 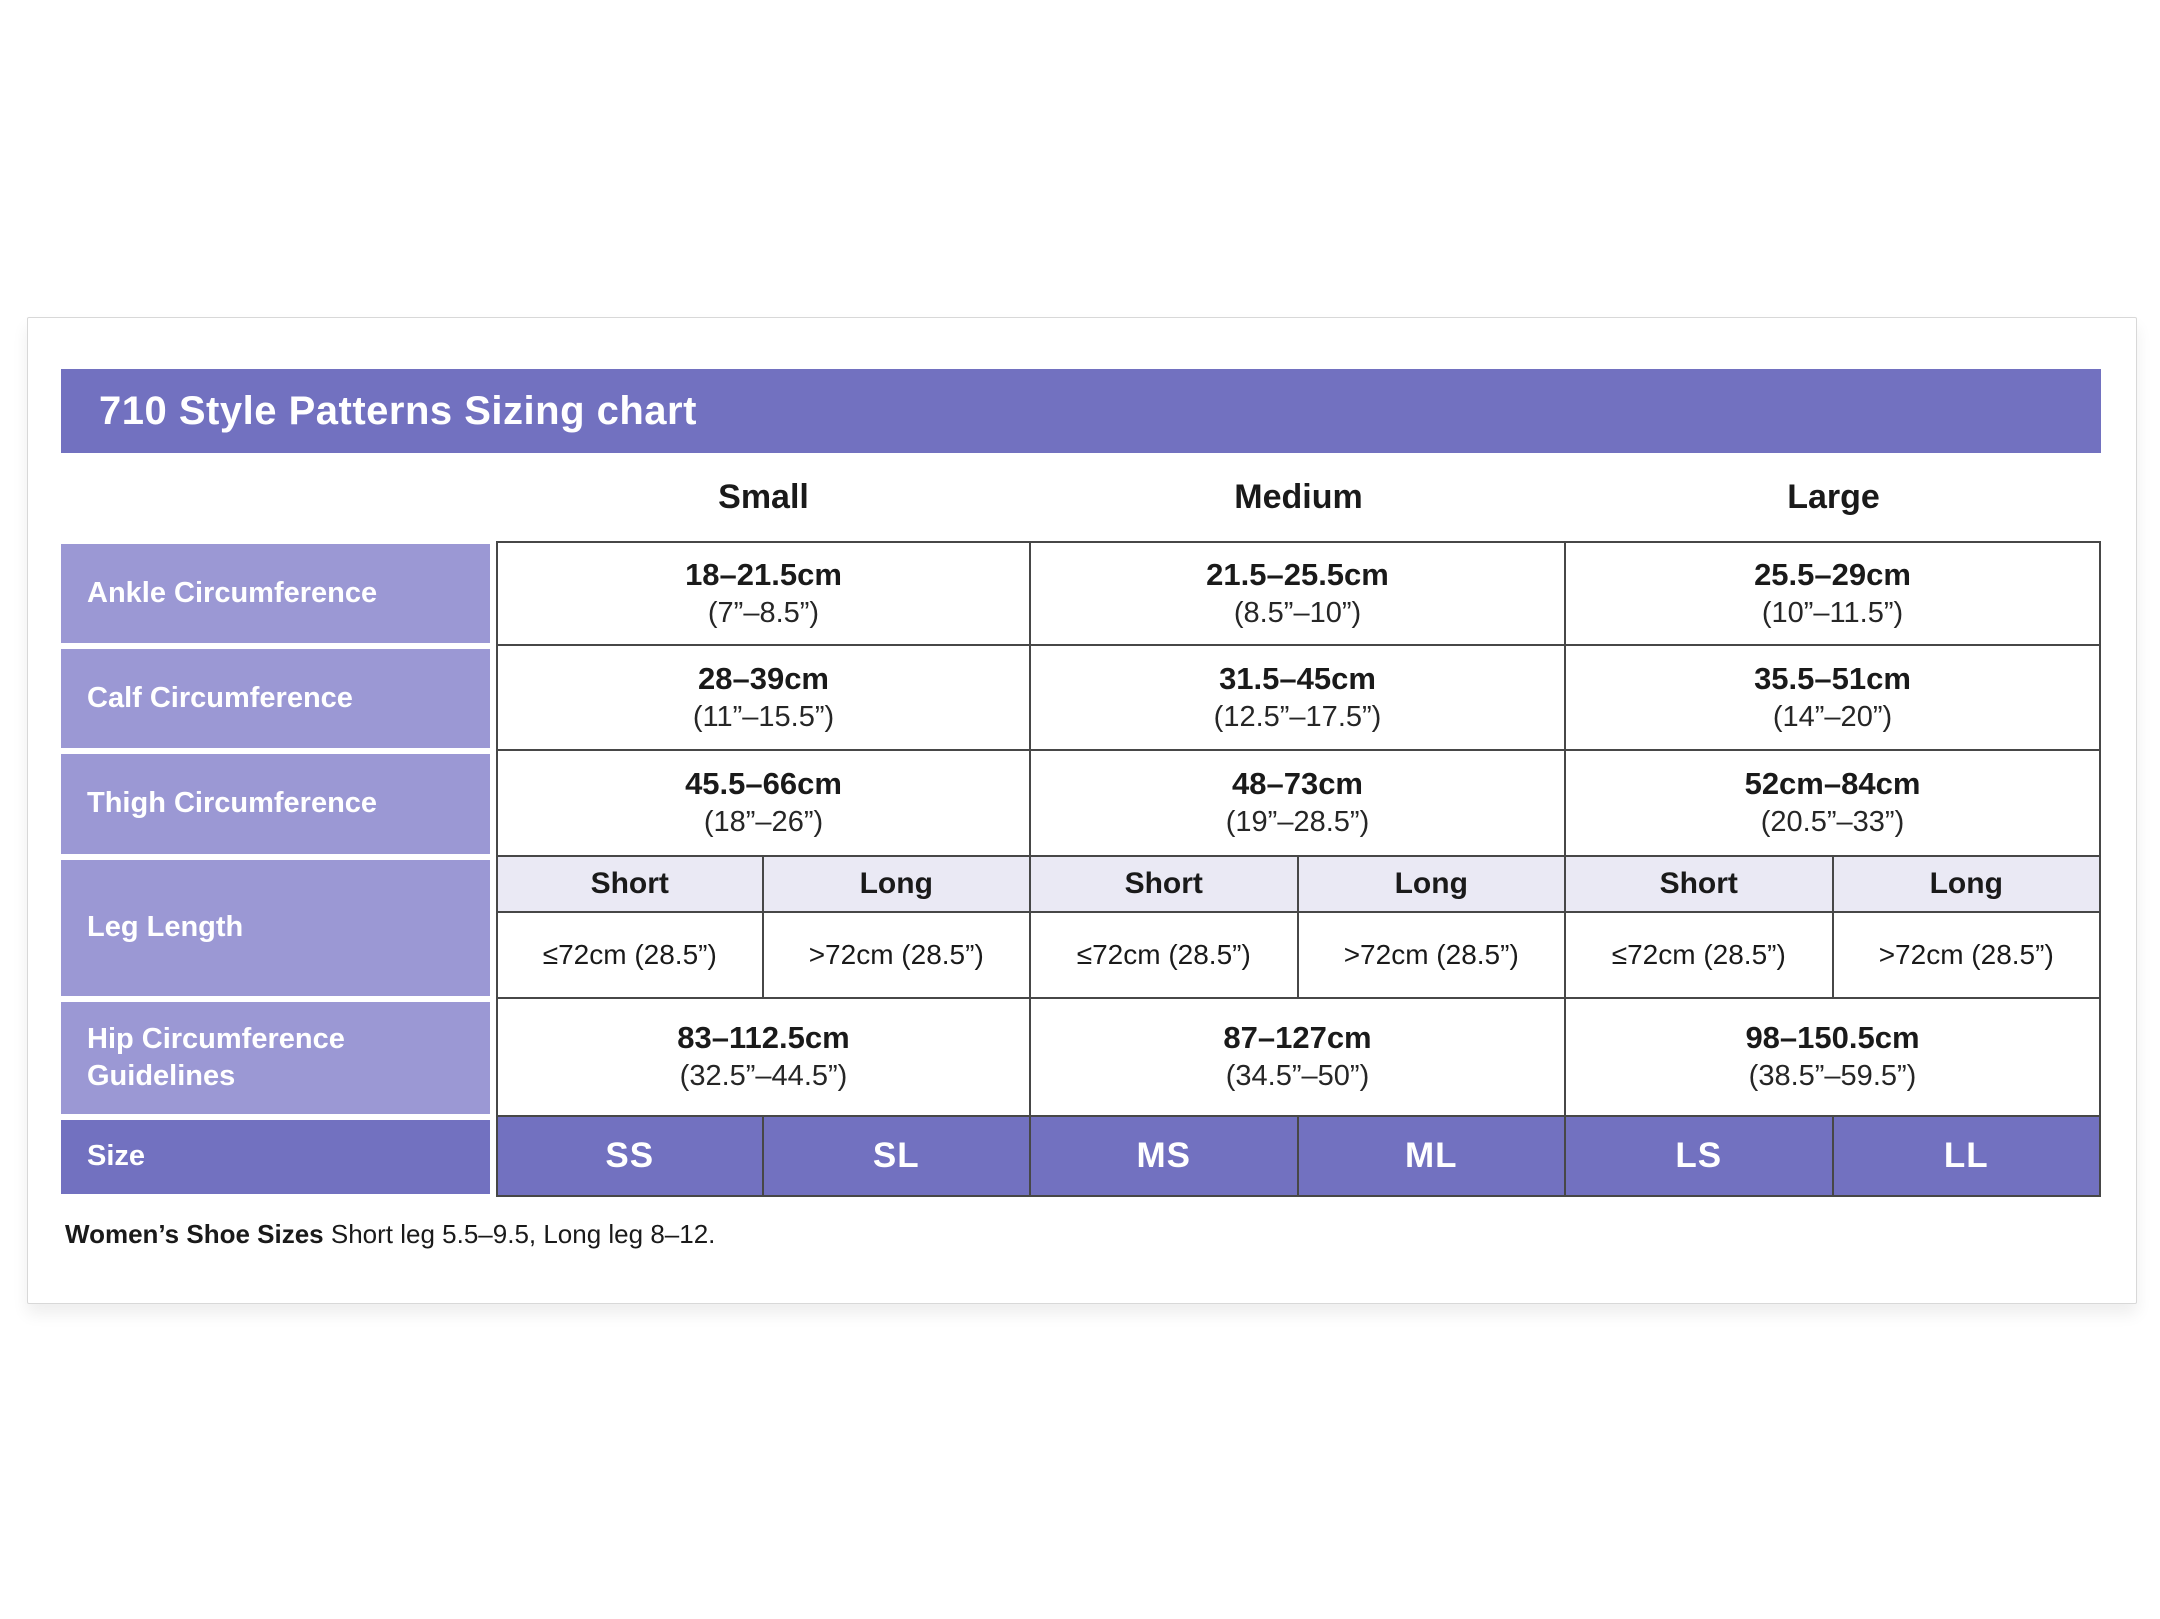 What do you see at coordinates (763, 783) in the screenshot?
I see `thigh-small-cm: 45.5–66cm` at bounding box center [763, 783].